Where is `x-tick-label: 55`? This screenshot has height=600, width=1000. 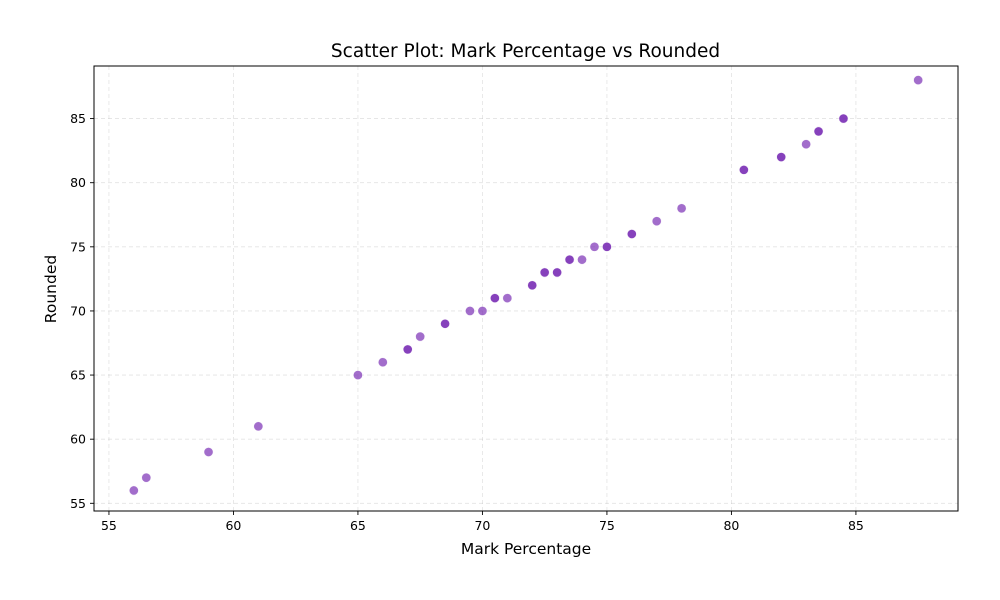 x-tick-label: 55 is located at coordinates (109, 525).